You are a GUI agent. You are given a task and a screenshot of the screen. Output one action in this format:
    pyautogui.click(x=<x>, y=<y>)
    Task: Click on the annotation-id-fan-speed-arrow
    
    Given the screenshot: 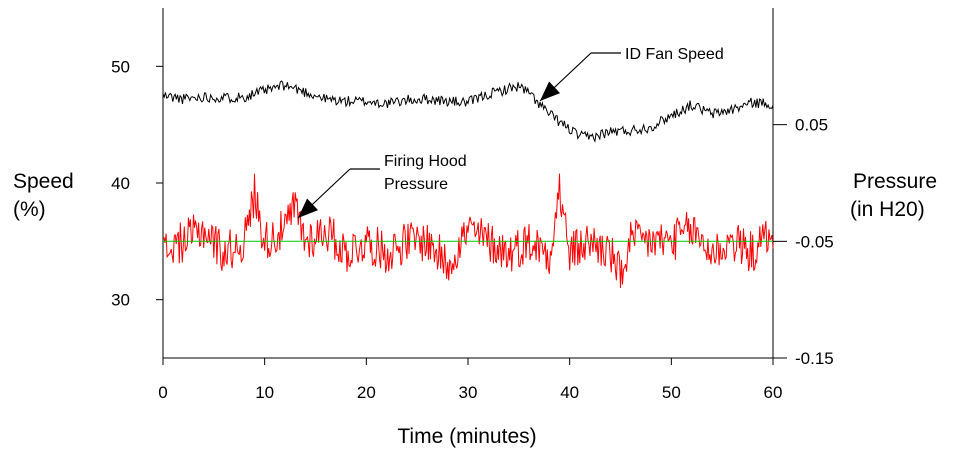 What is the action you would take?
    pyautogui.click(x=565, y=77)
    